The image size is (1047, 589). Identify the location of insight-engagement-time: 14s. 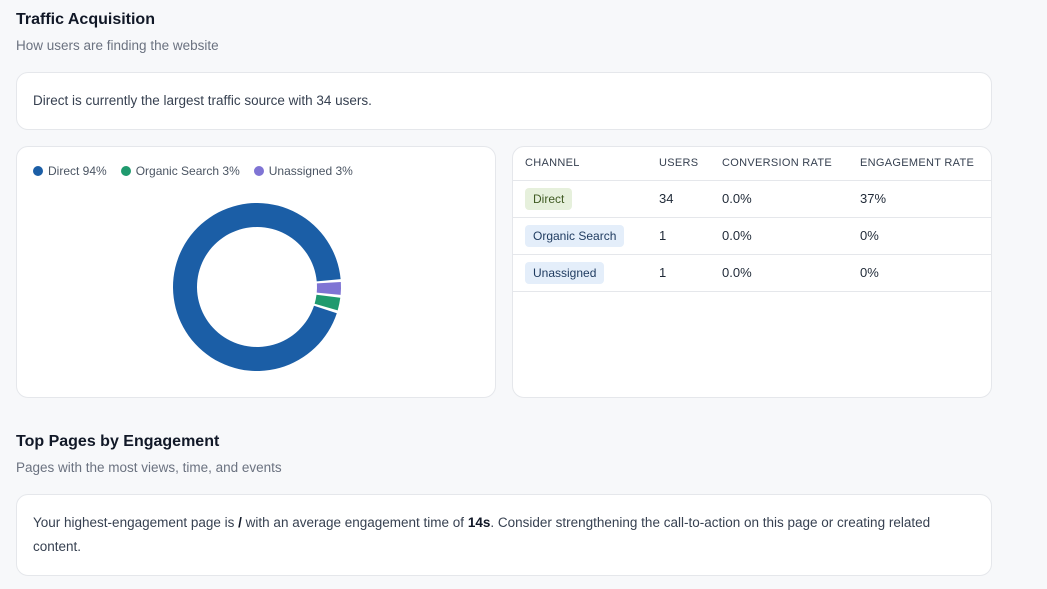
(479, 522).